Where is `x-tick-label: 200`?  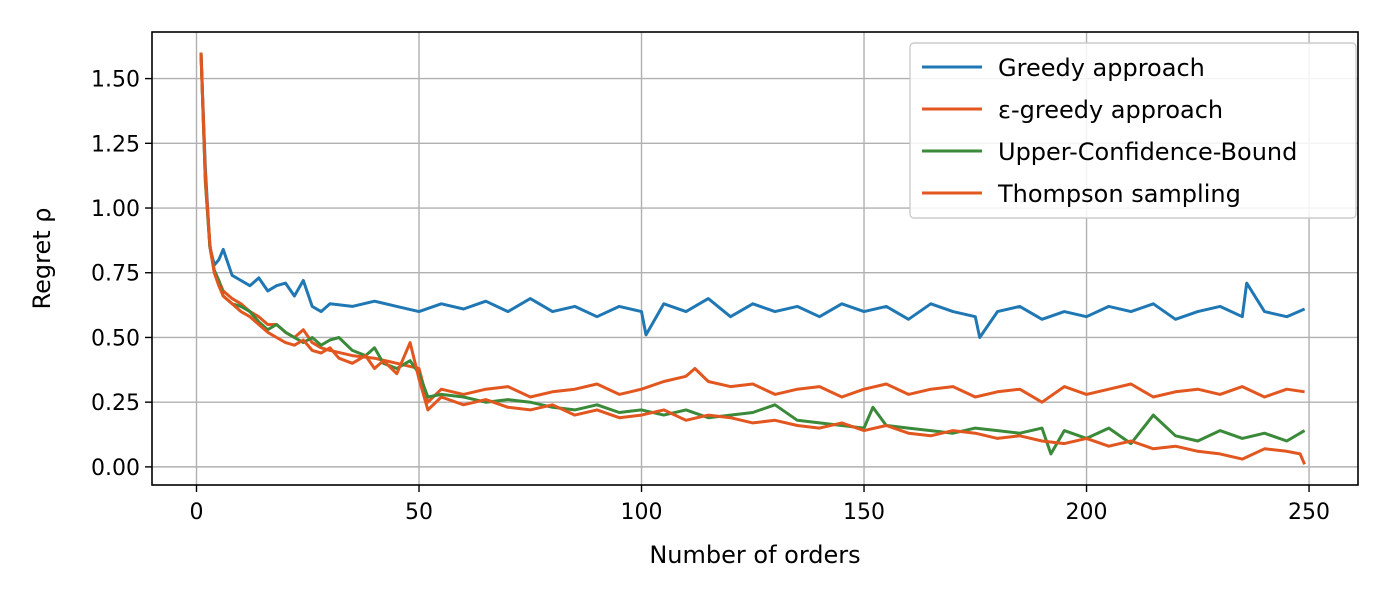
x-tick-label: 200 is located at coordinates (1087, 512).